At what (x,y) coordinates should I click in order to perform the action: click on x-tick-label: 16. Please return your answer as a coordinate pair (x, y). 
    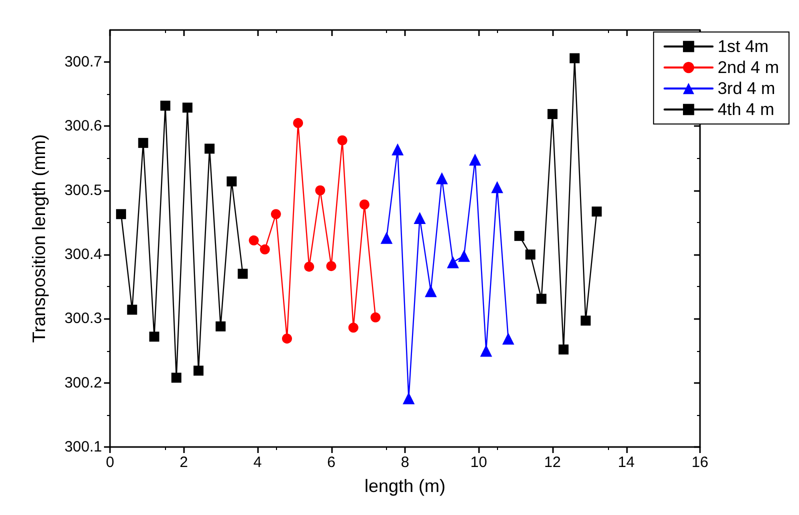
    Looking at the image, I should click on (700, 462).